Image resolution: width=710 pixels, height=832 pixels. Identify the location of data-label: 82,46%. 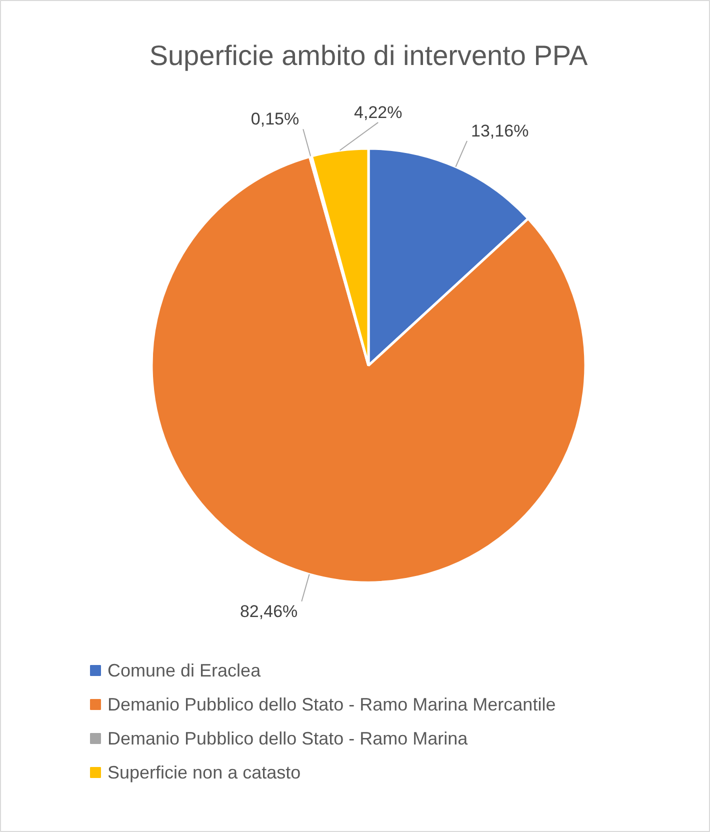
(269, 611).